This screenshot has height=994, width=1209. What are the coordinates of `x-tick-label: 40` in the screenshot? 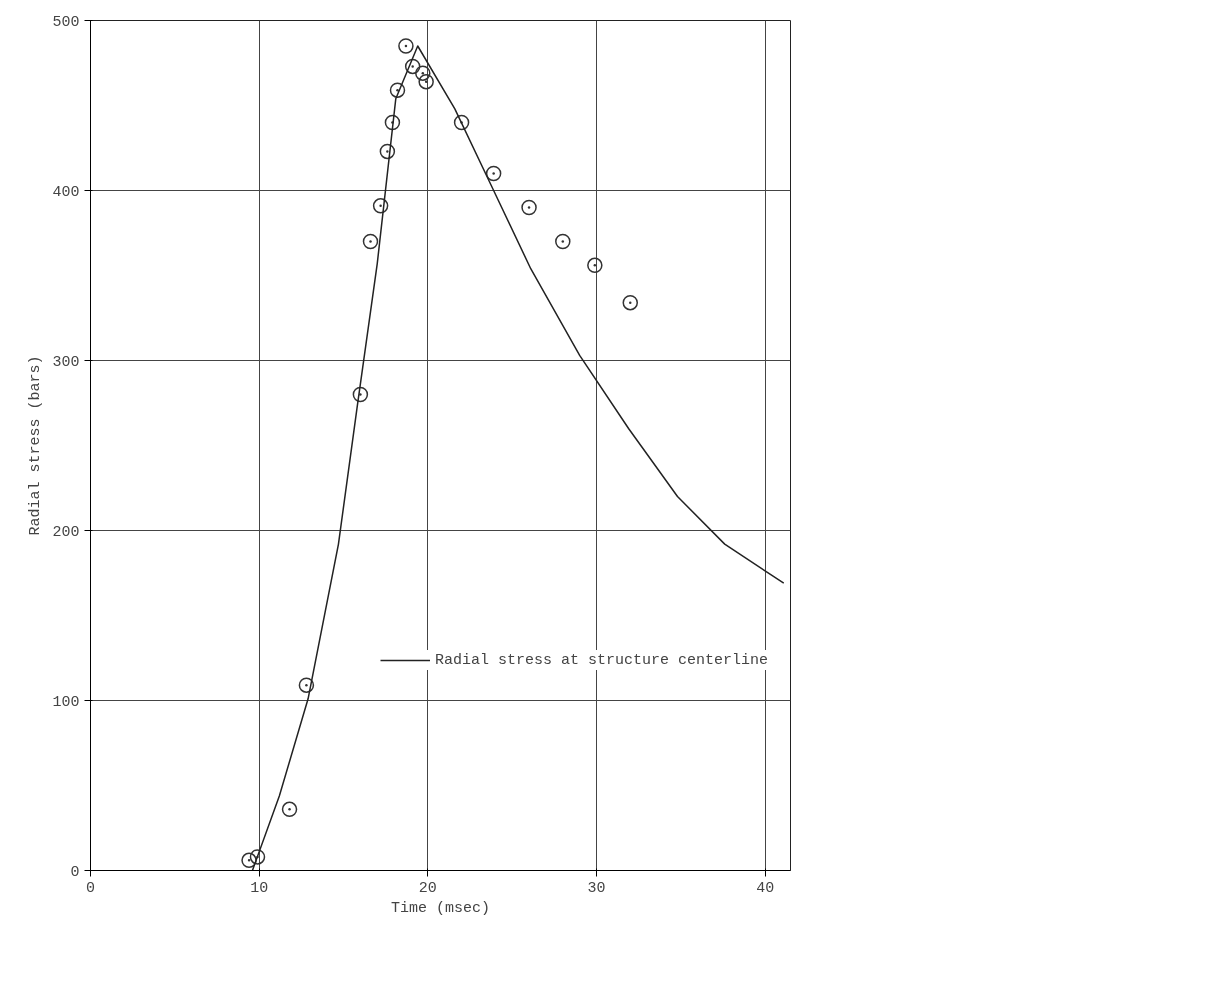 It's located at (765, 888).